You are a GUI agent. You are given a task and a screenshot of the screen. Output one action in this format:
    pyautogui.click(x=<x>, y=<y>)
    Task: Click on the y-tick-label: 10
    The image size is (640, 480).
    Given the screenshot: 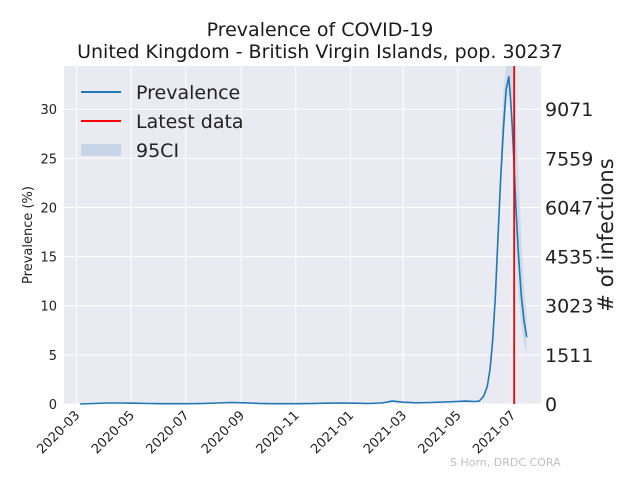 What is the action you would take?
    pyautogui.click(x=48, y=307)
    